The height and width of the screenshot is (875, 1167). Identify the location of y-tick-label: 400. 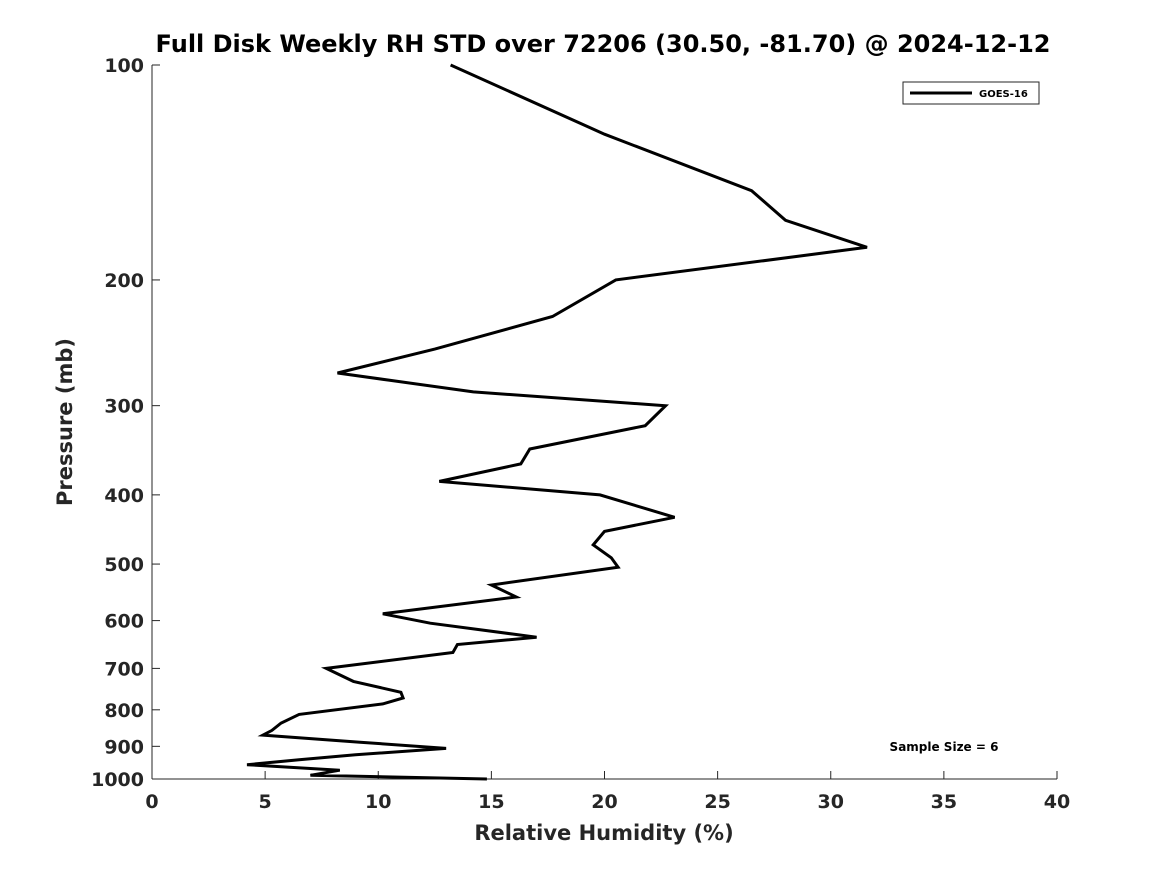
(124, 496).